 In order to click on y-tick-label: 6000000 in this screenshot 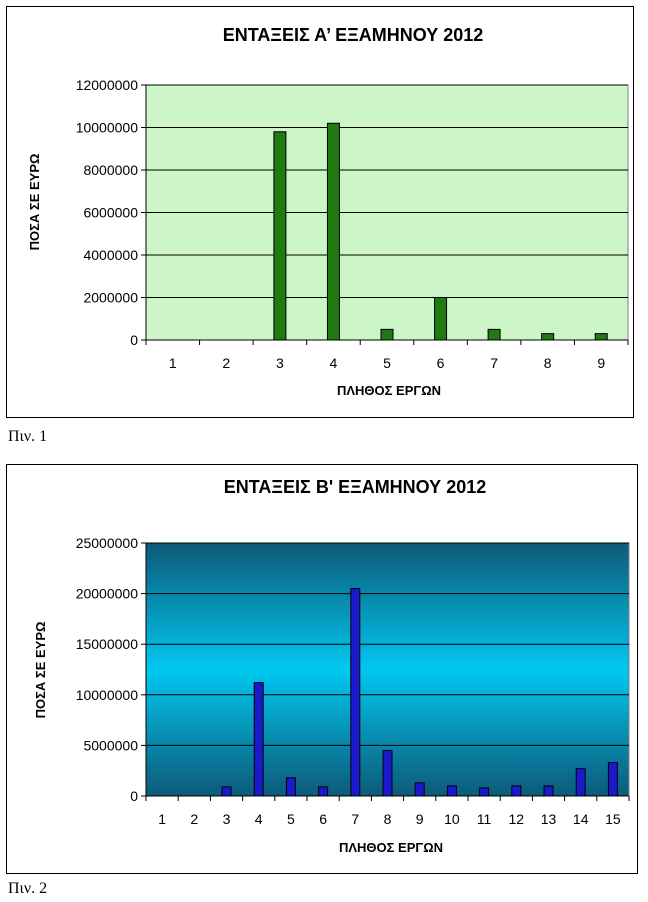, I will do `click(110, 213)`.